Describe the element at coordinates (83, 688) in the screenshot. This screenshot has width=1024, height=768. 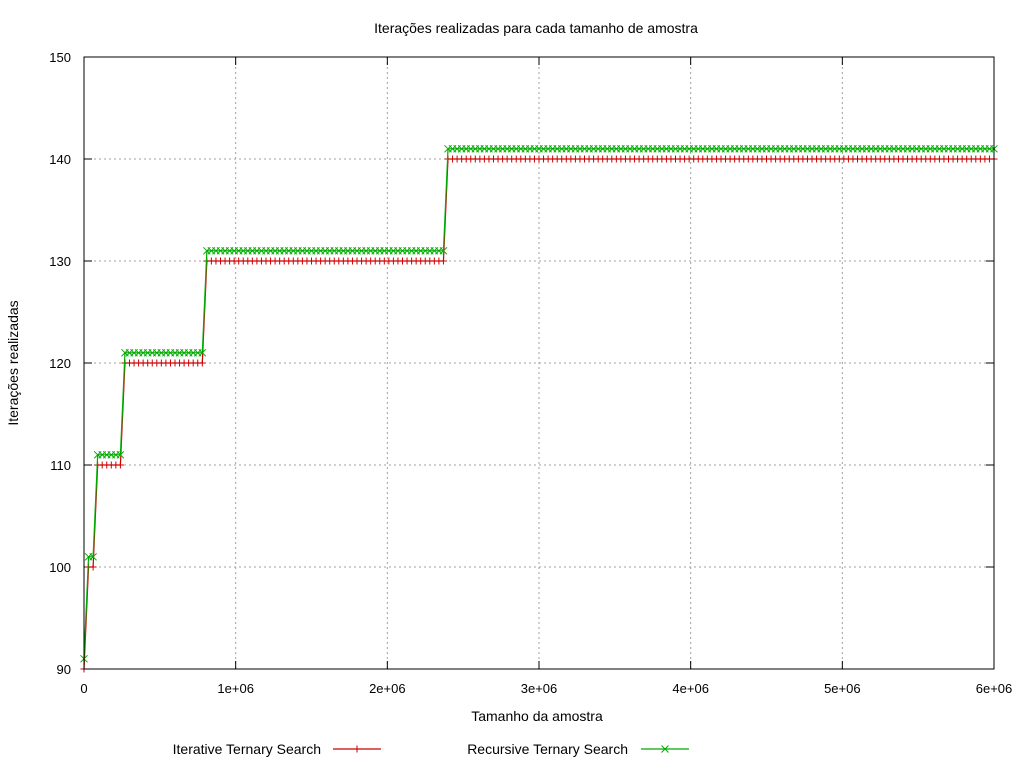
I see `x-tick-label: 0` at that location.